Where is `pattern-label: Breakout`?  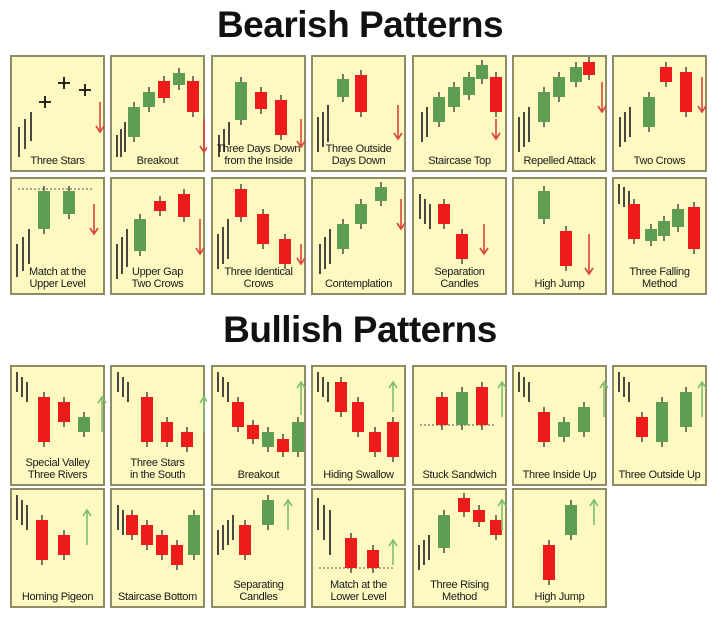
pattern-label: Breakout is located at coordinates (258, 475).